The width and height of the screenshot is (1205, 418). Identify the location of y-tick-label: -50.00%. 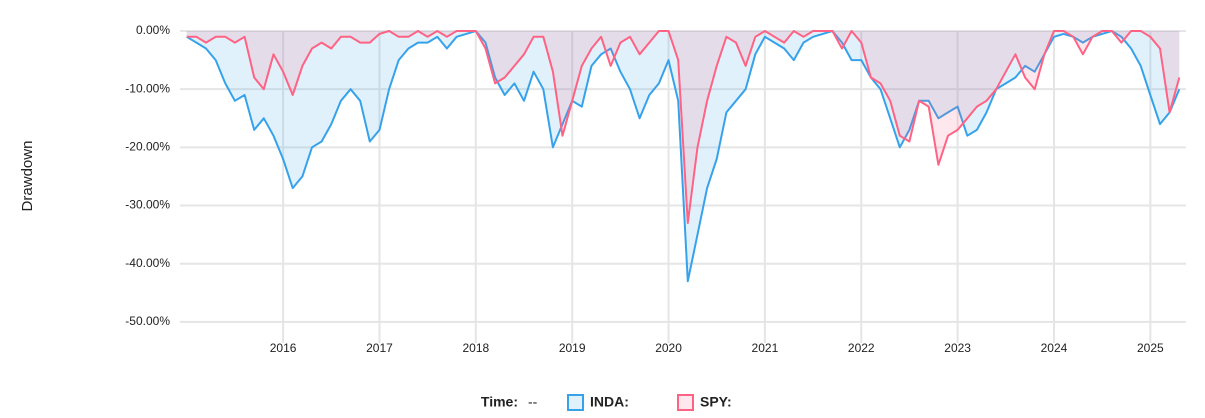
(147, 321).